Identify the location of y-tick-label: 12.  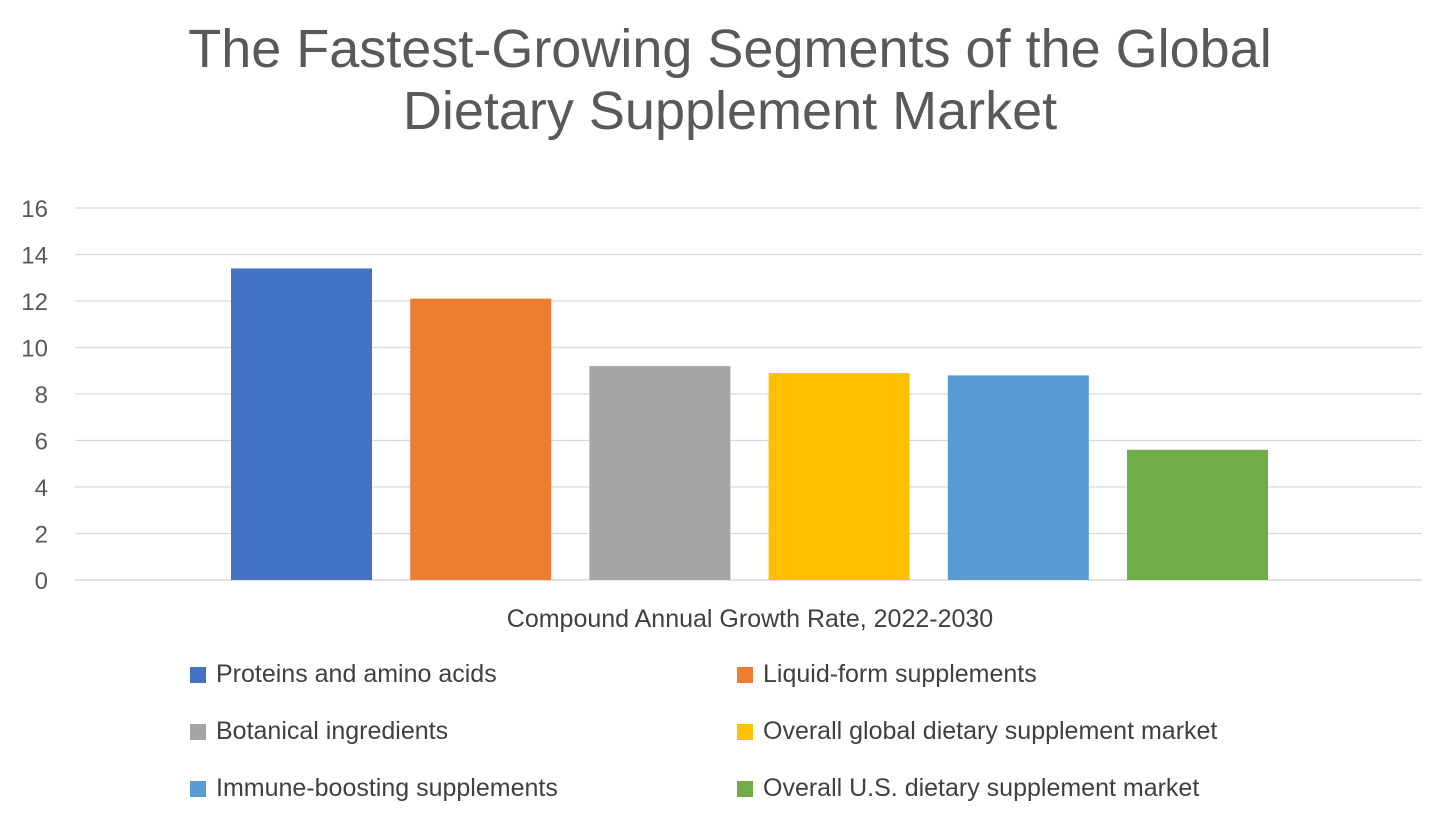
(34, 302).